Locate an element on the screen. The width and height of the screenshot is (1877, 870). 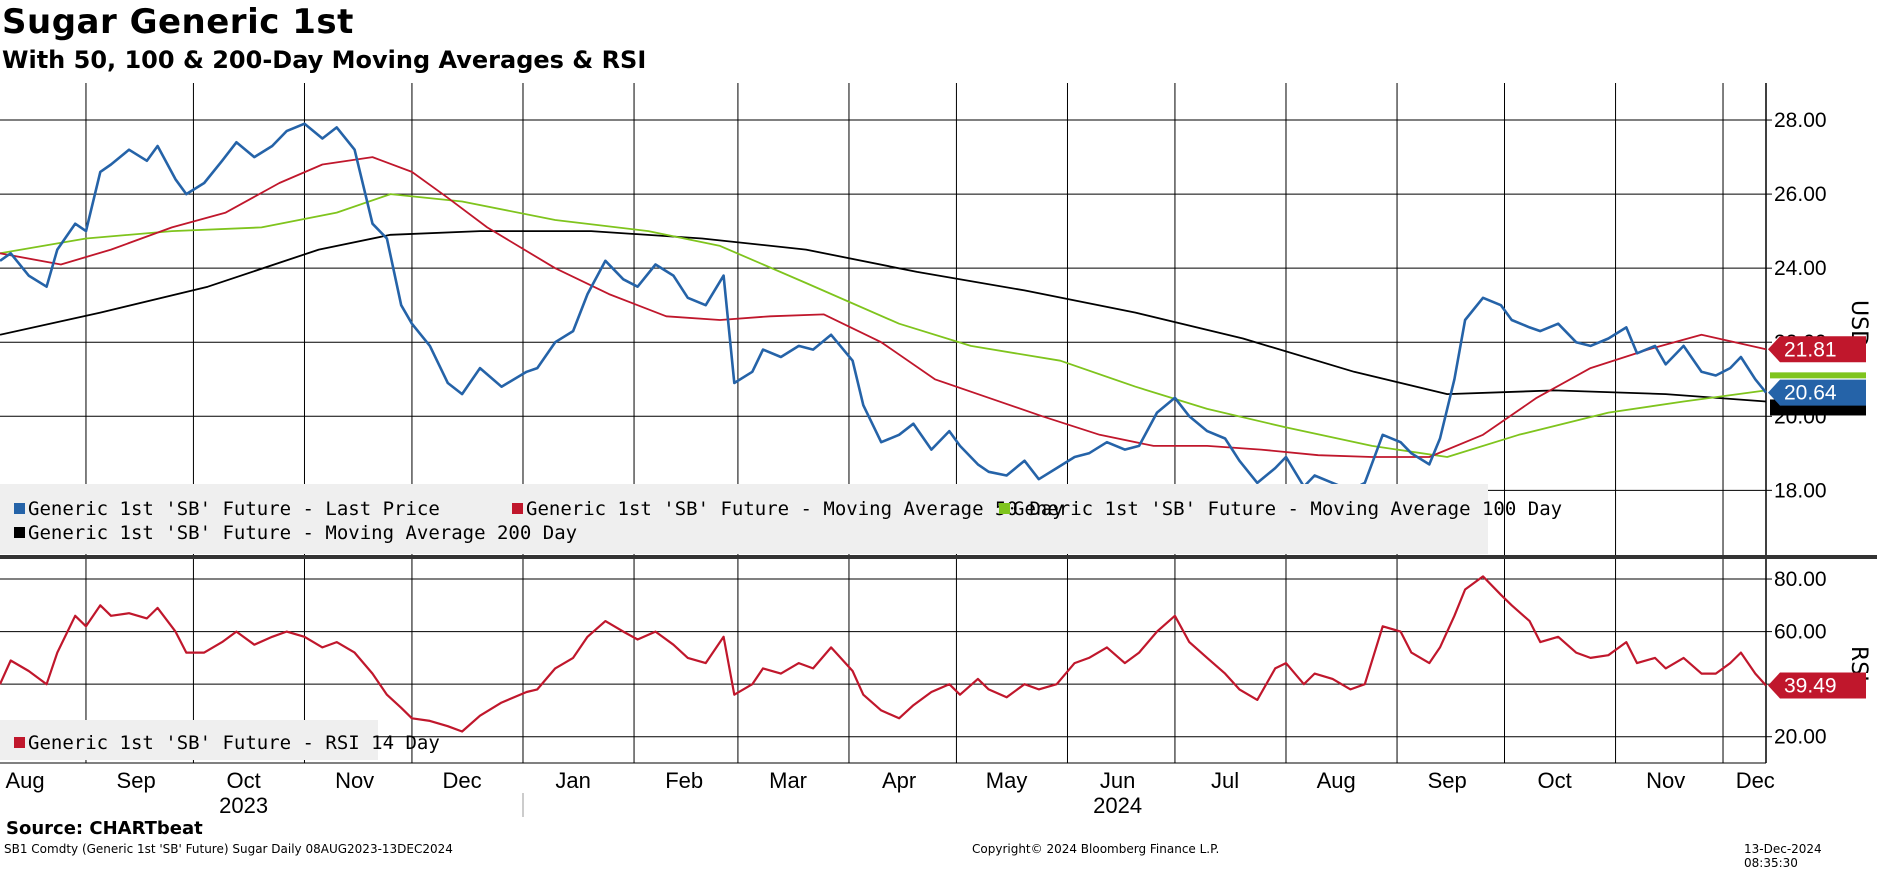
x-tick-label: Jan is located at coordinates (572, 780).